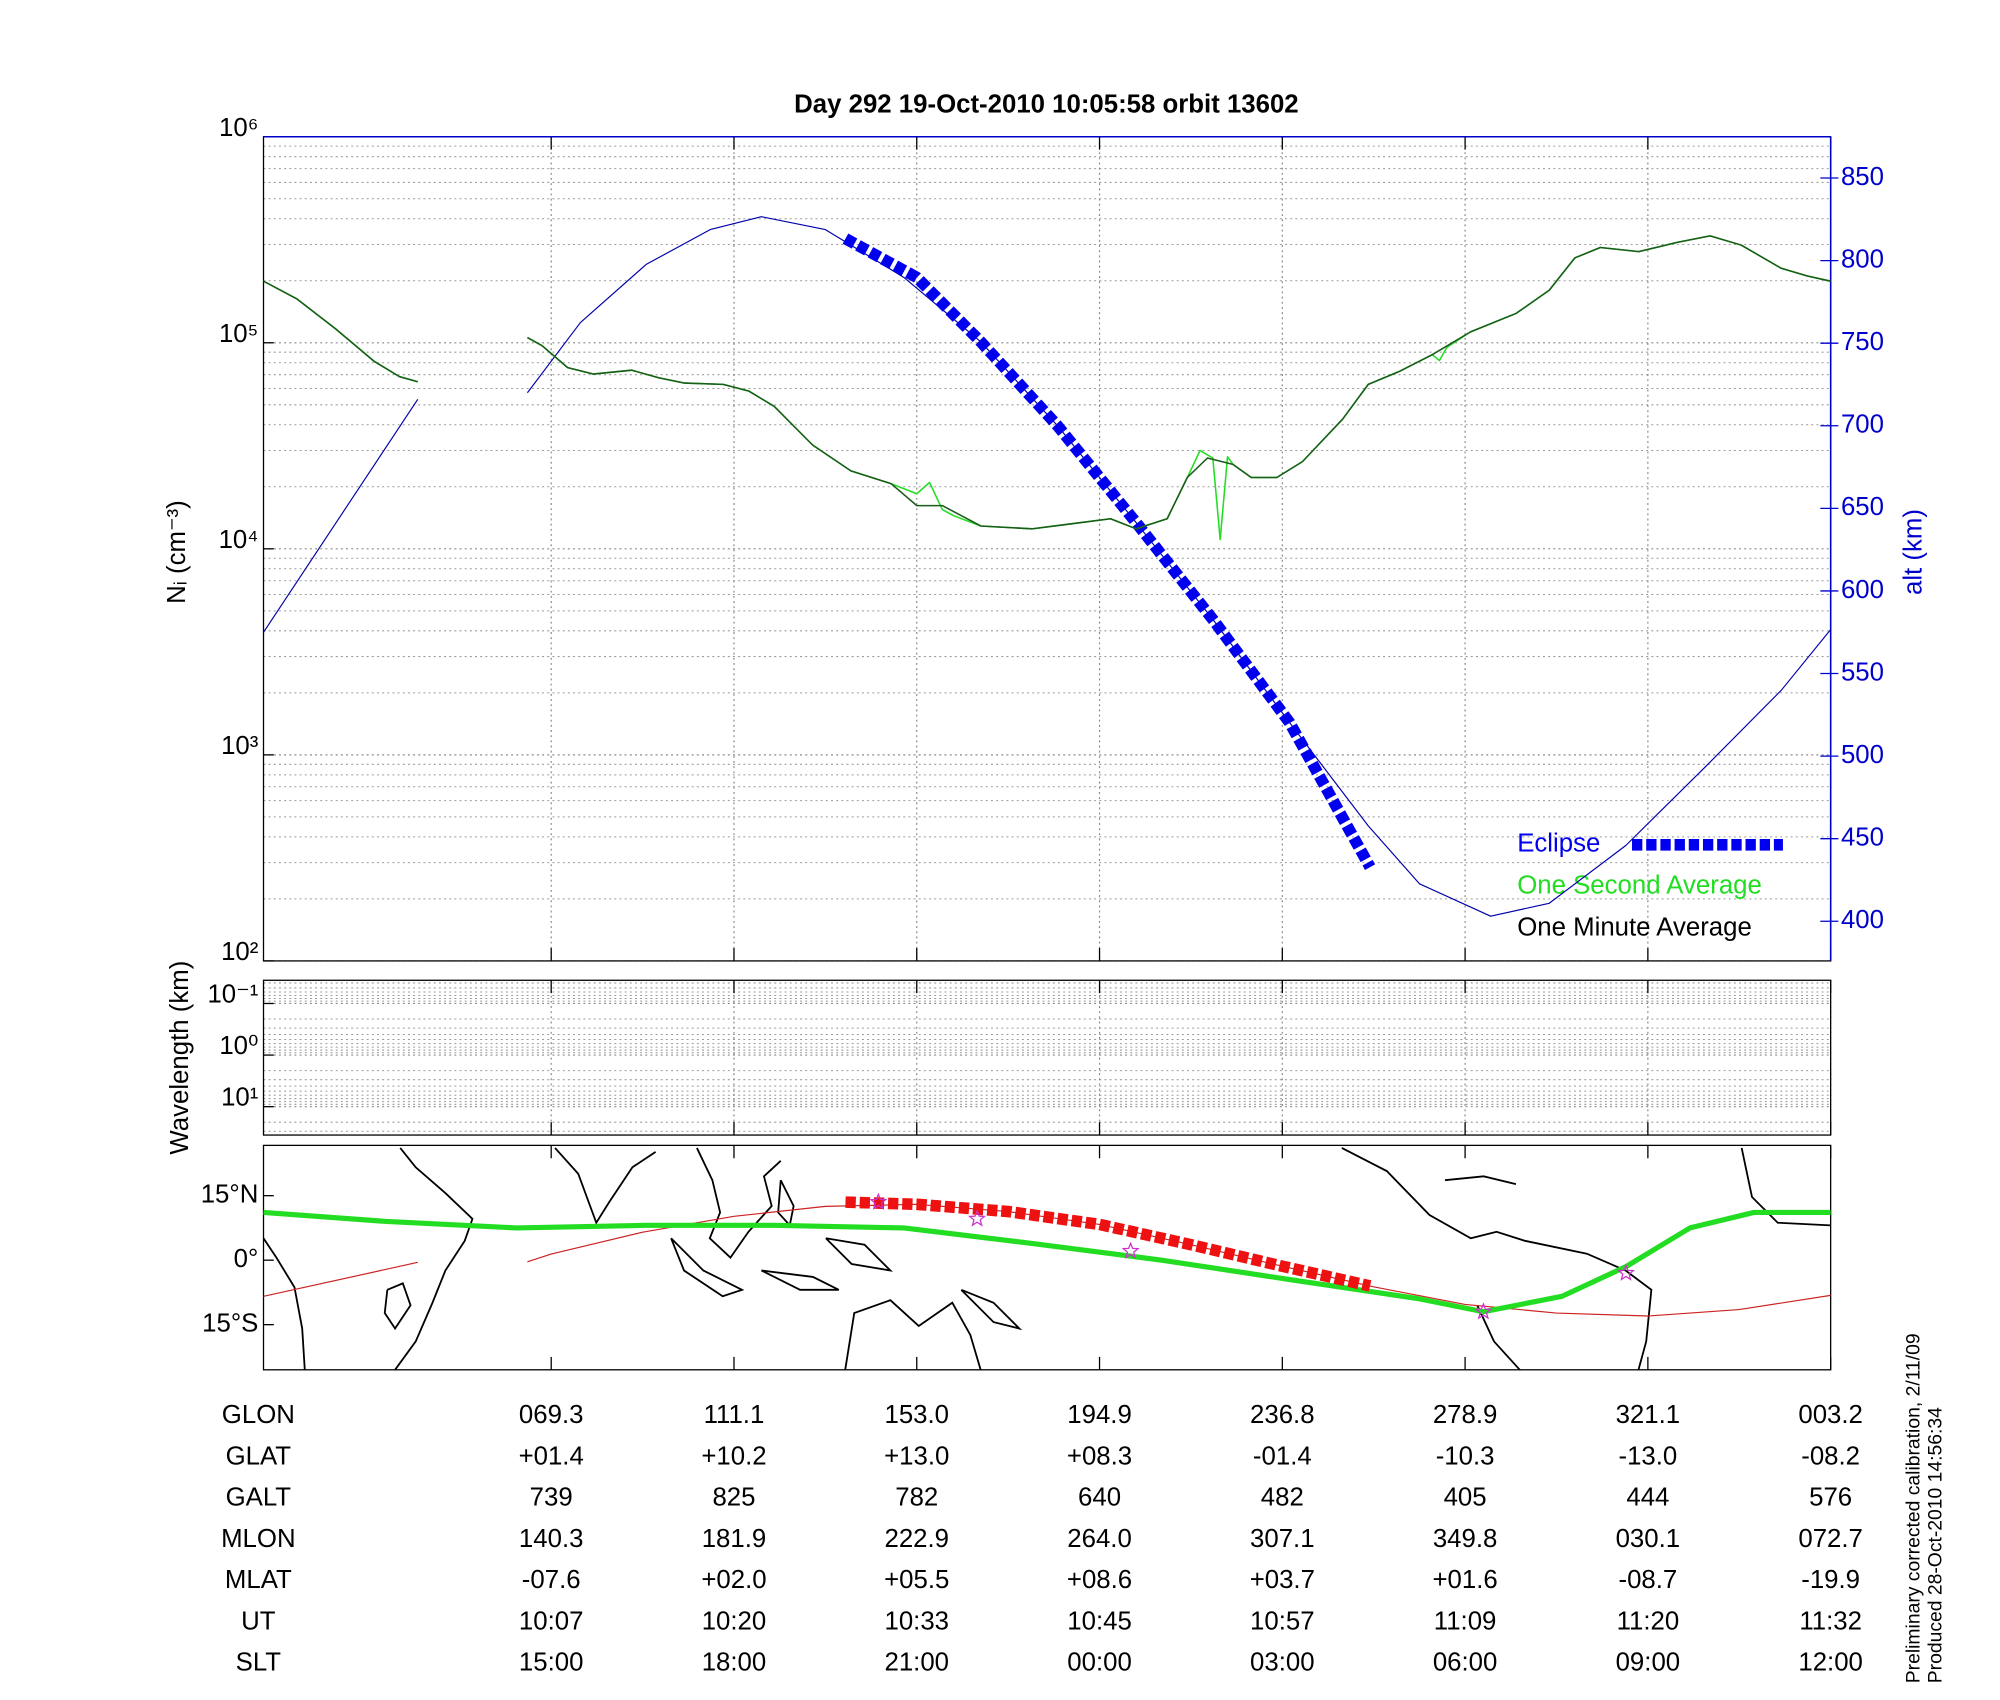 The image size is (2000, 1700). I want to click on cell: 349.8, so click(1465, 1539).